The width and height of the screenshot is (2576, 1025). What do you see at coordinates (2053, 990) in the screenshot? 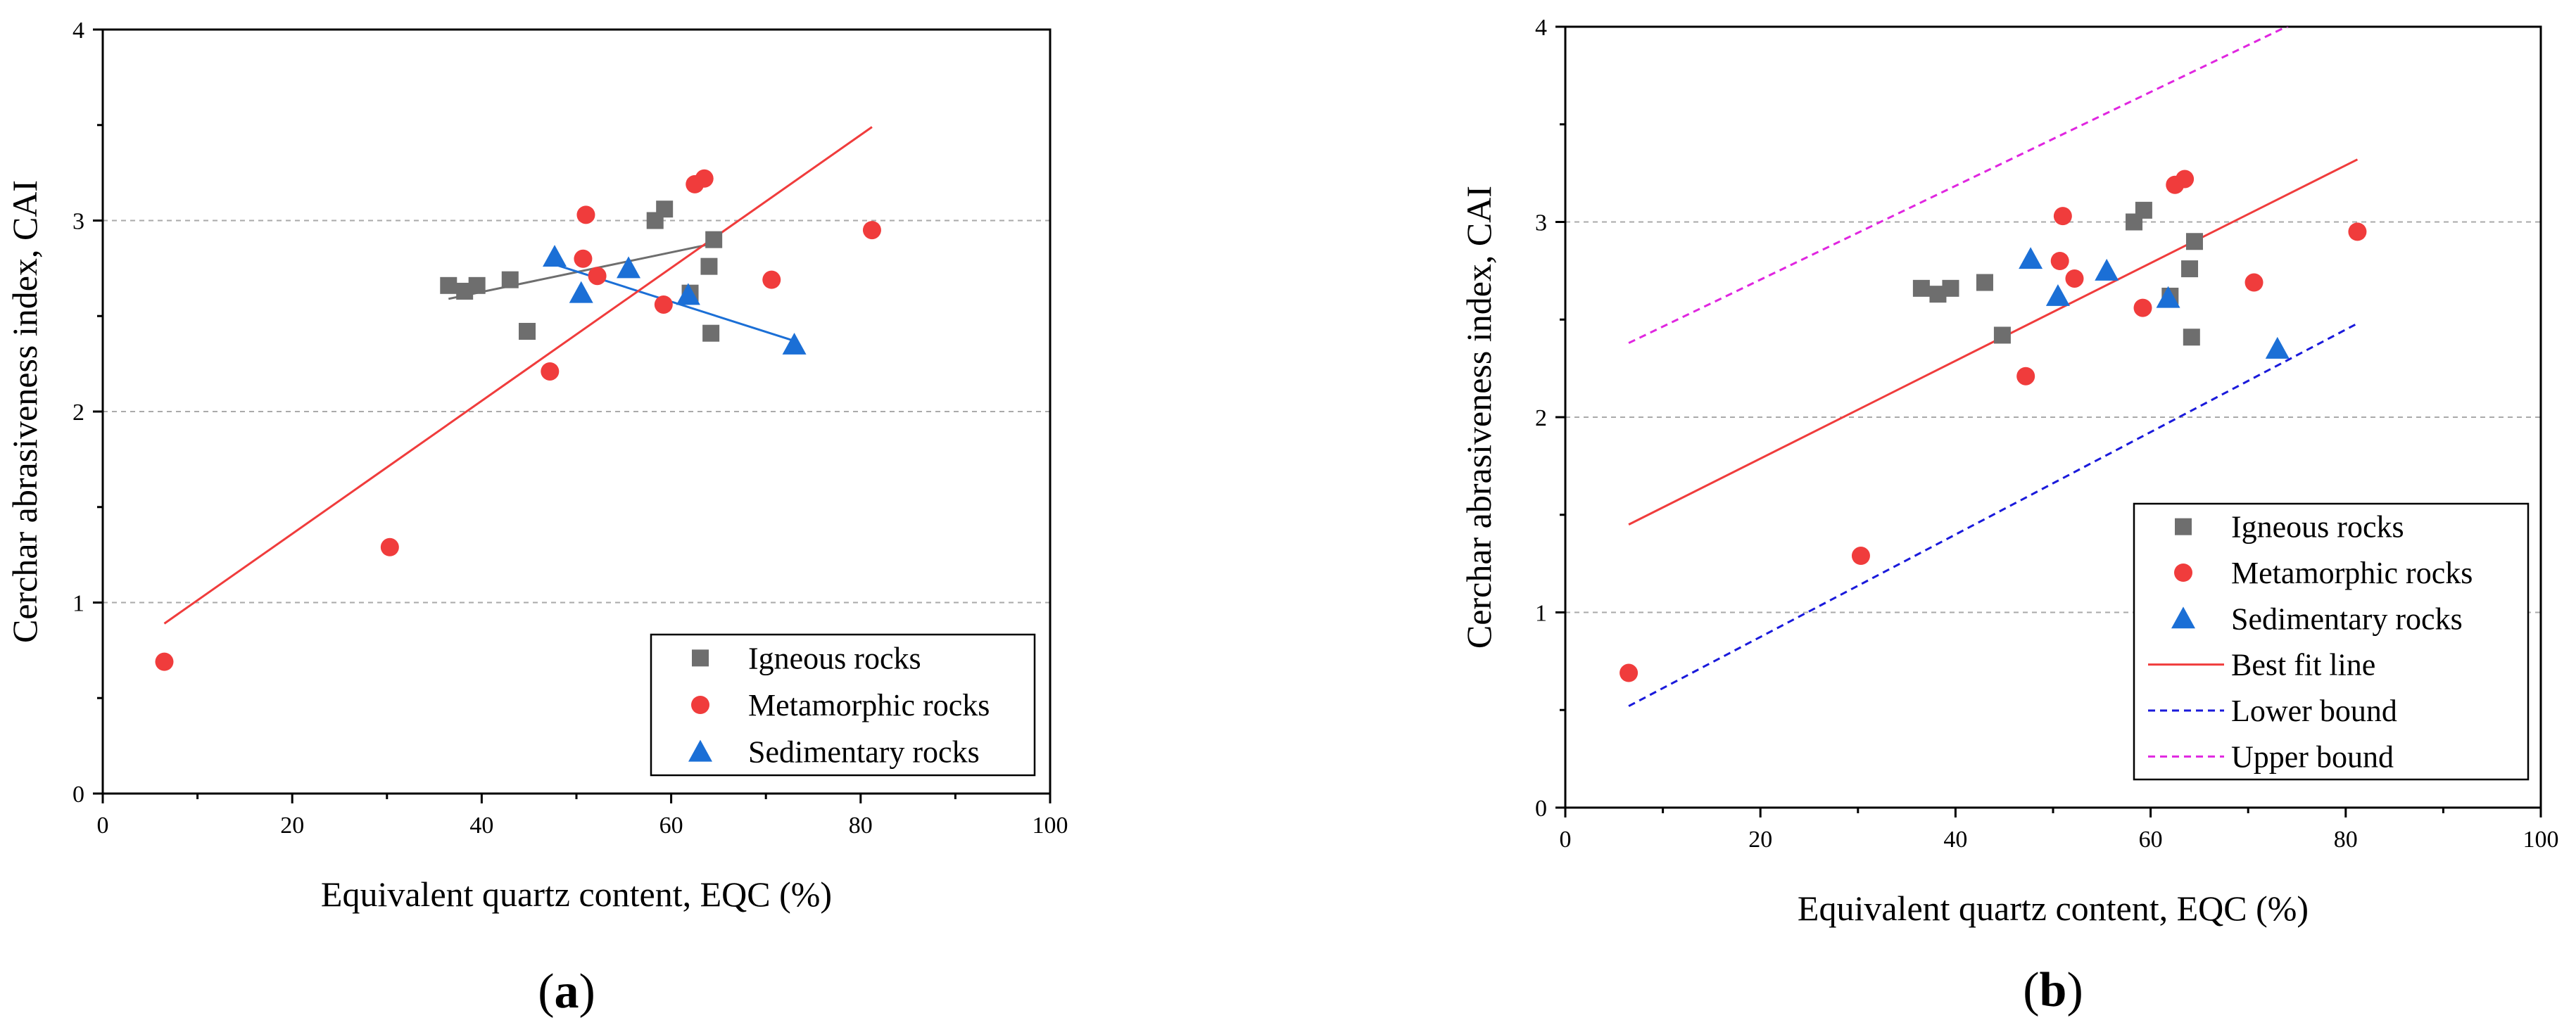
I see `panel-label: (b)` at bounding box center [2053, 990].